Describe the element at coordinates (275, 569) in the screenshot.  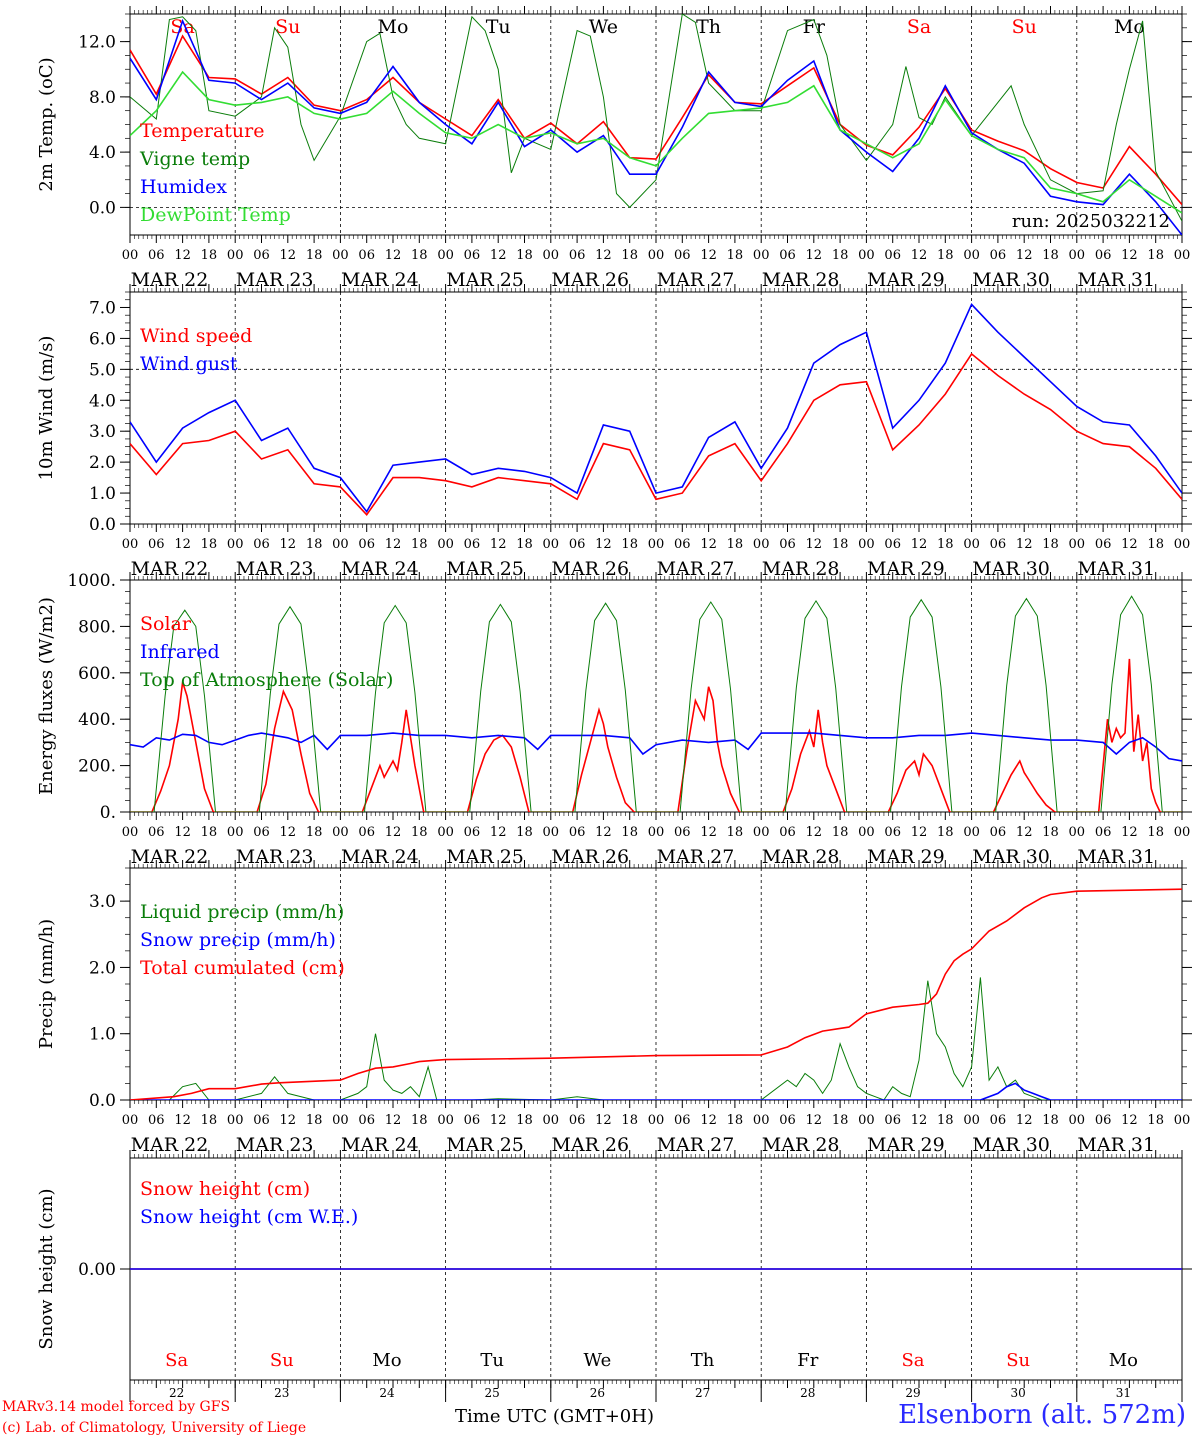
I see `date-label: MAR 23` at that location.